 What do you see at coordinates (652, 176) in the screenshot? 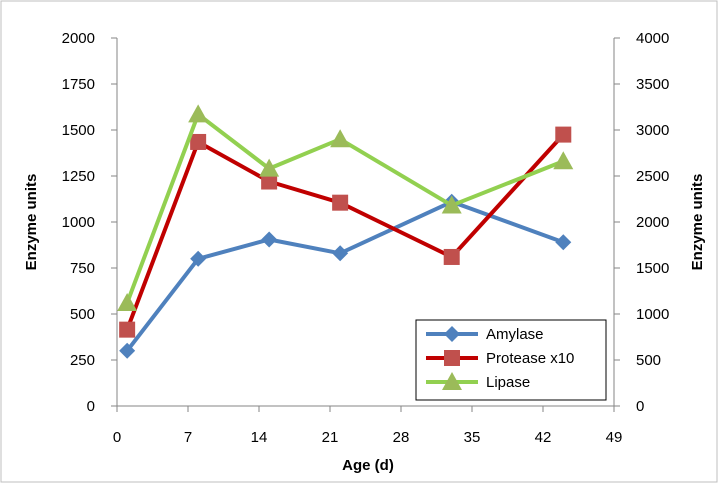
I see `y-tick-label-right: 2500` at bounding box center [652, 176].